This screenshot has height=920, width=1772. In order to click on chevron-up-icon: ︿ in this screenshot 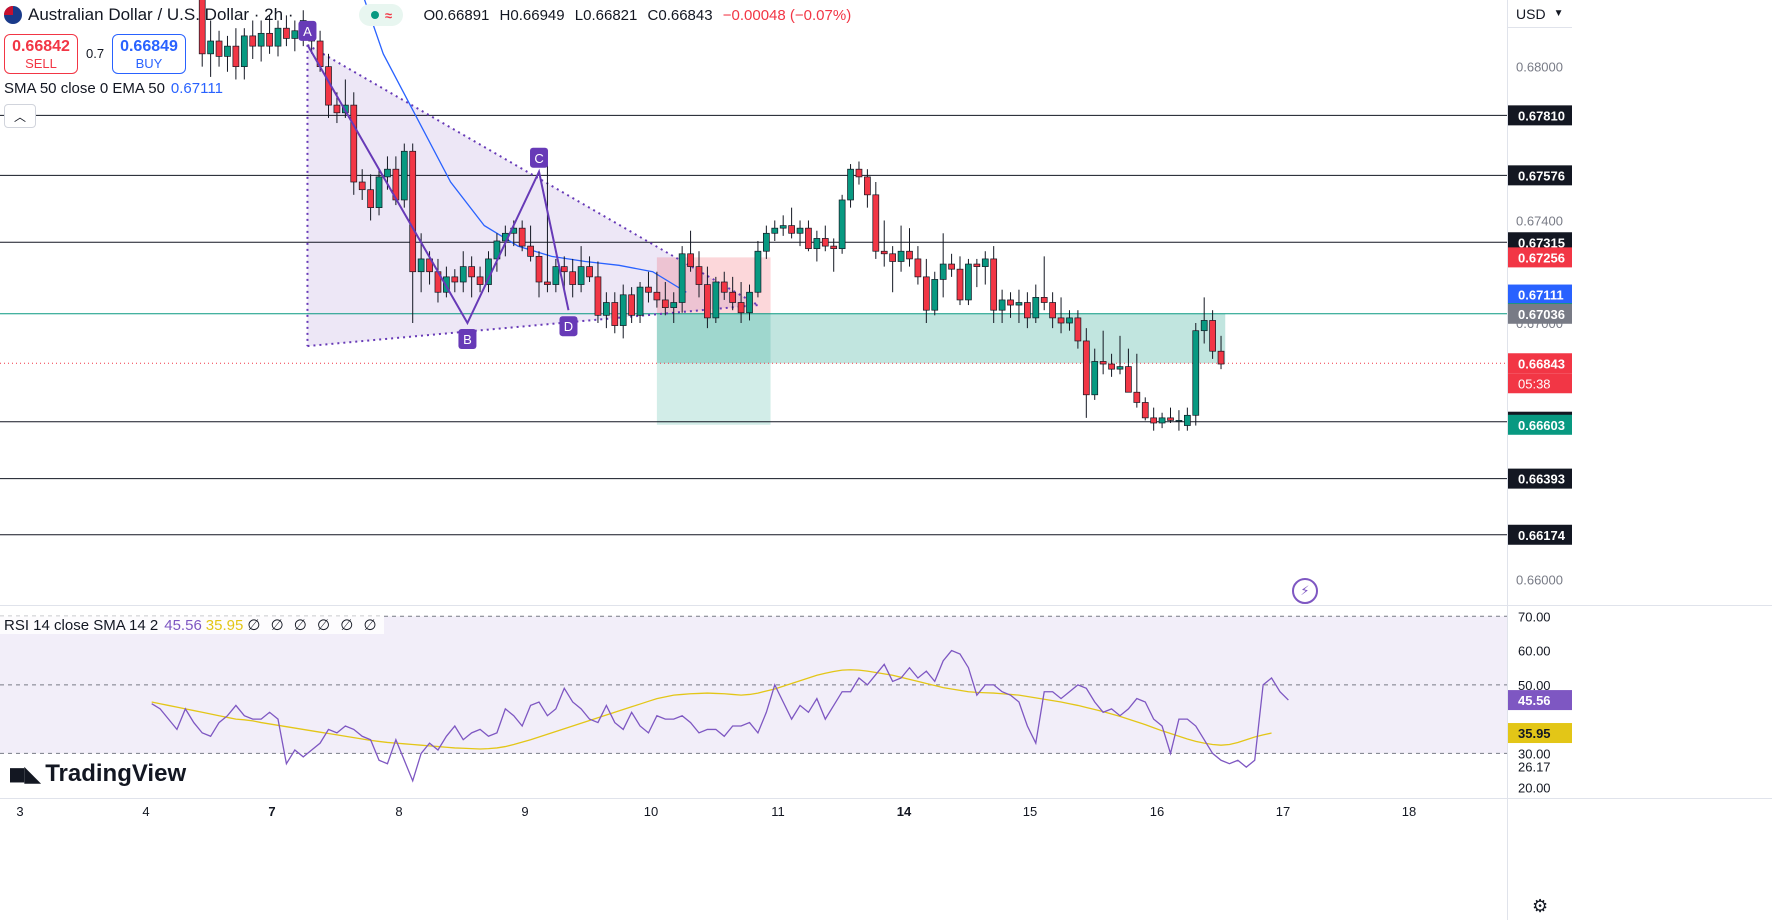, I will do `click(19, 116)`.